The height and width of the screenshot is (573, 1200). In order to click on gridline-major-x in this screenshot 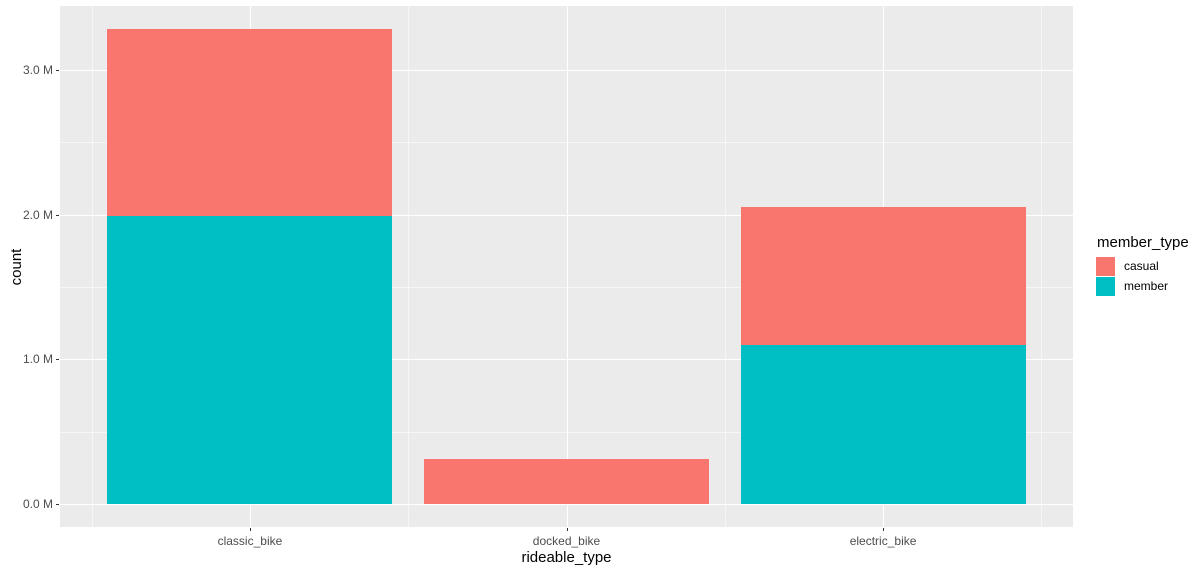, I will do `click(567, 266)`.